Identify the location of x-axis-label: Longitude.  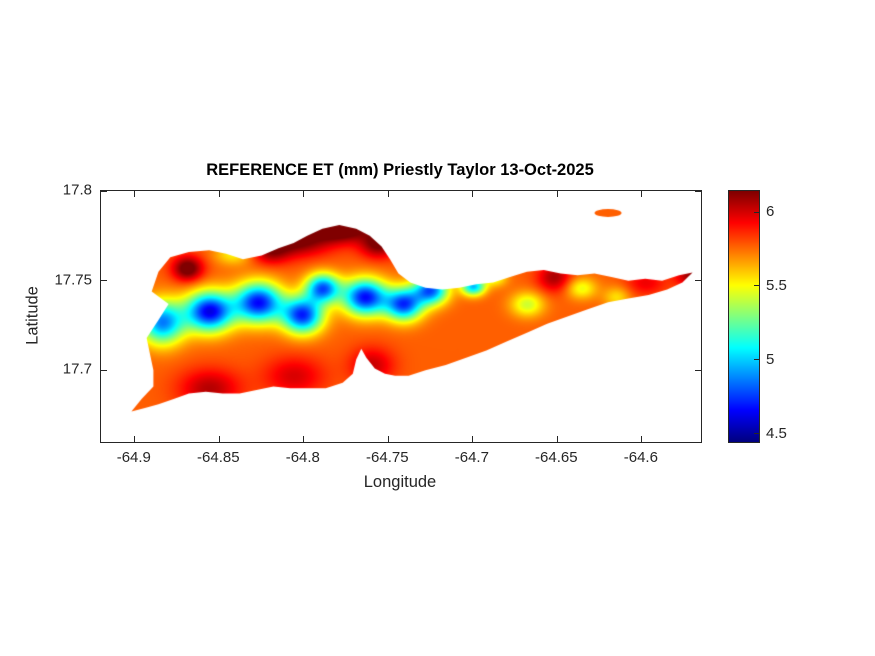
(400, 482).